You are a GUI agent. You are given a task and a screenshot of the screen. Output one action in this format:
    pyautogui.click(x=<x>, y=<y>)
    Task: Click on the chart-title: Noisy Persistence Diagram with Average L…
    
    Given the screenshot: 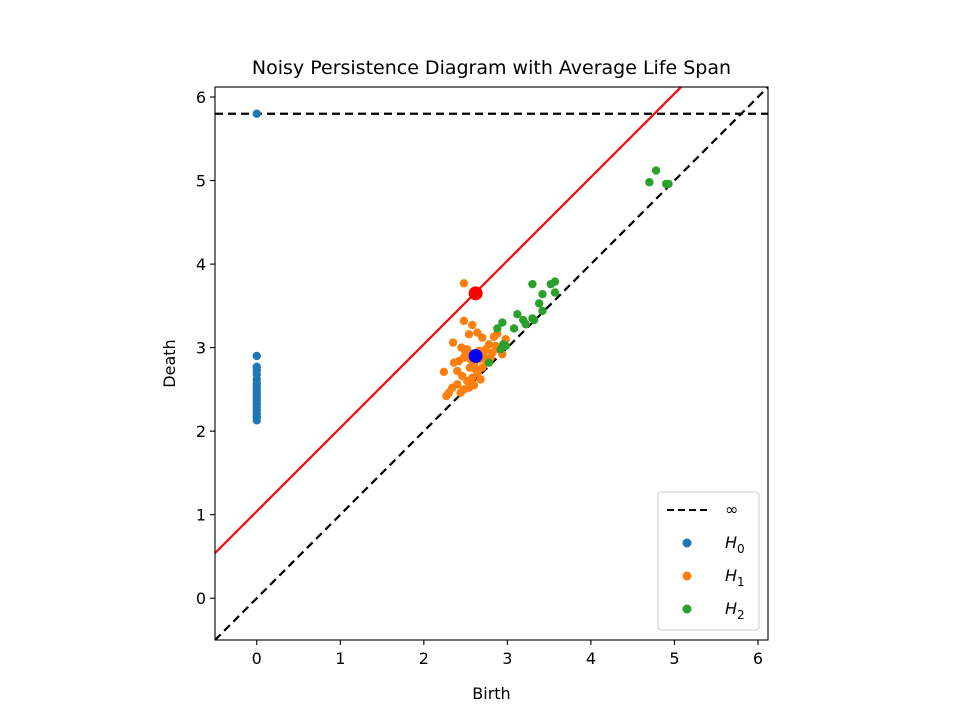 What is the action you would take?
    pyautogui.click(x=491, y=68)
    